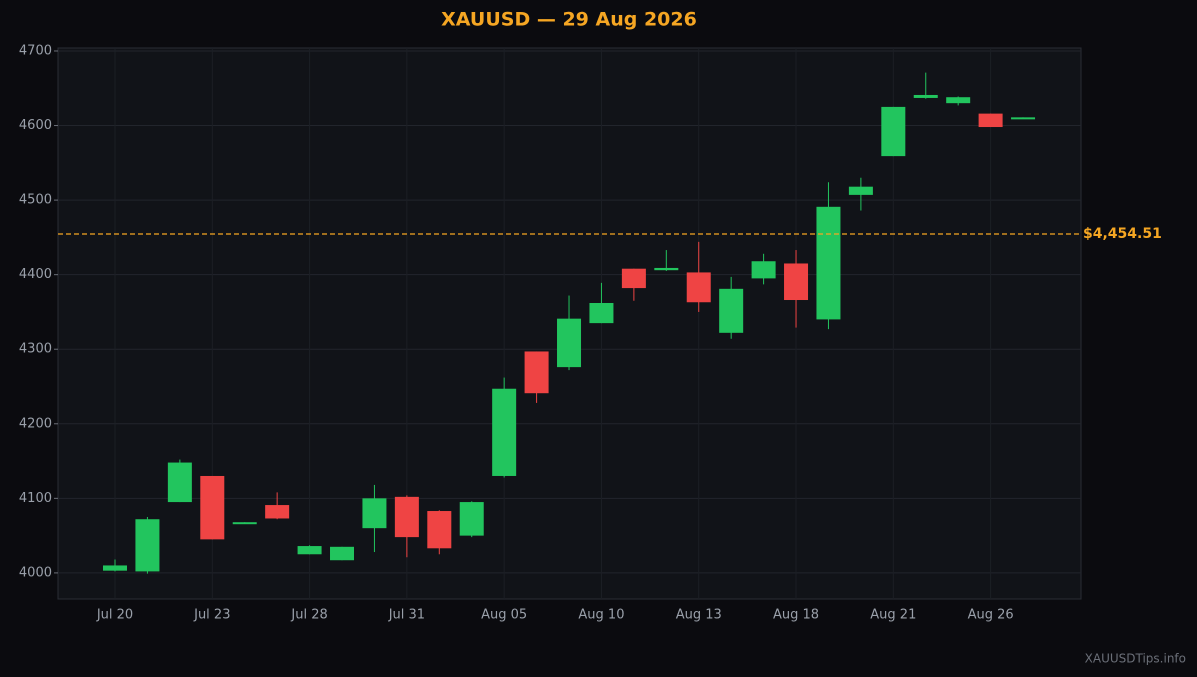 The image size is (1197, 677). I want to click on x-tick-label: Aug 10, so click(601, 615).